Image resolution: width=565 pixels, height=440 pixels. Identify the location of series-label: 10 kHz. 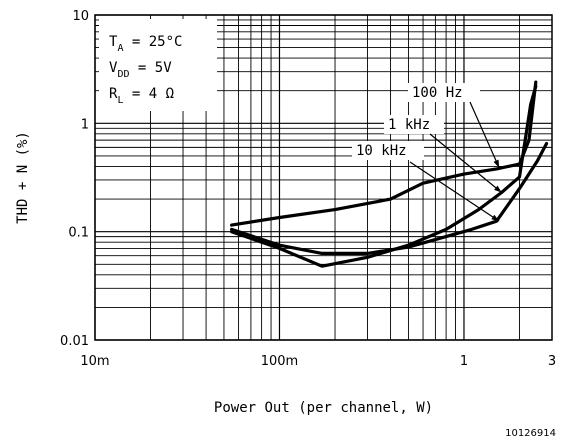
(381, 151).